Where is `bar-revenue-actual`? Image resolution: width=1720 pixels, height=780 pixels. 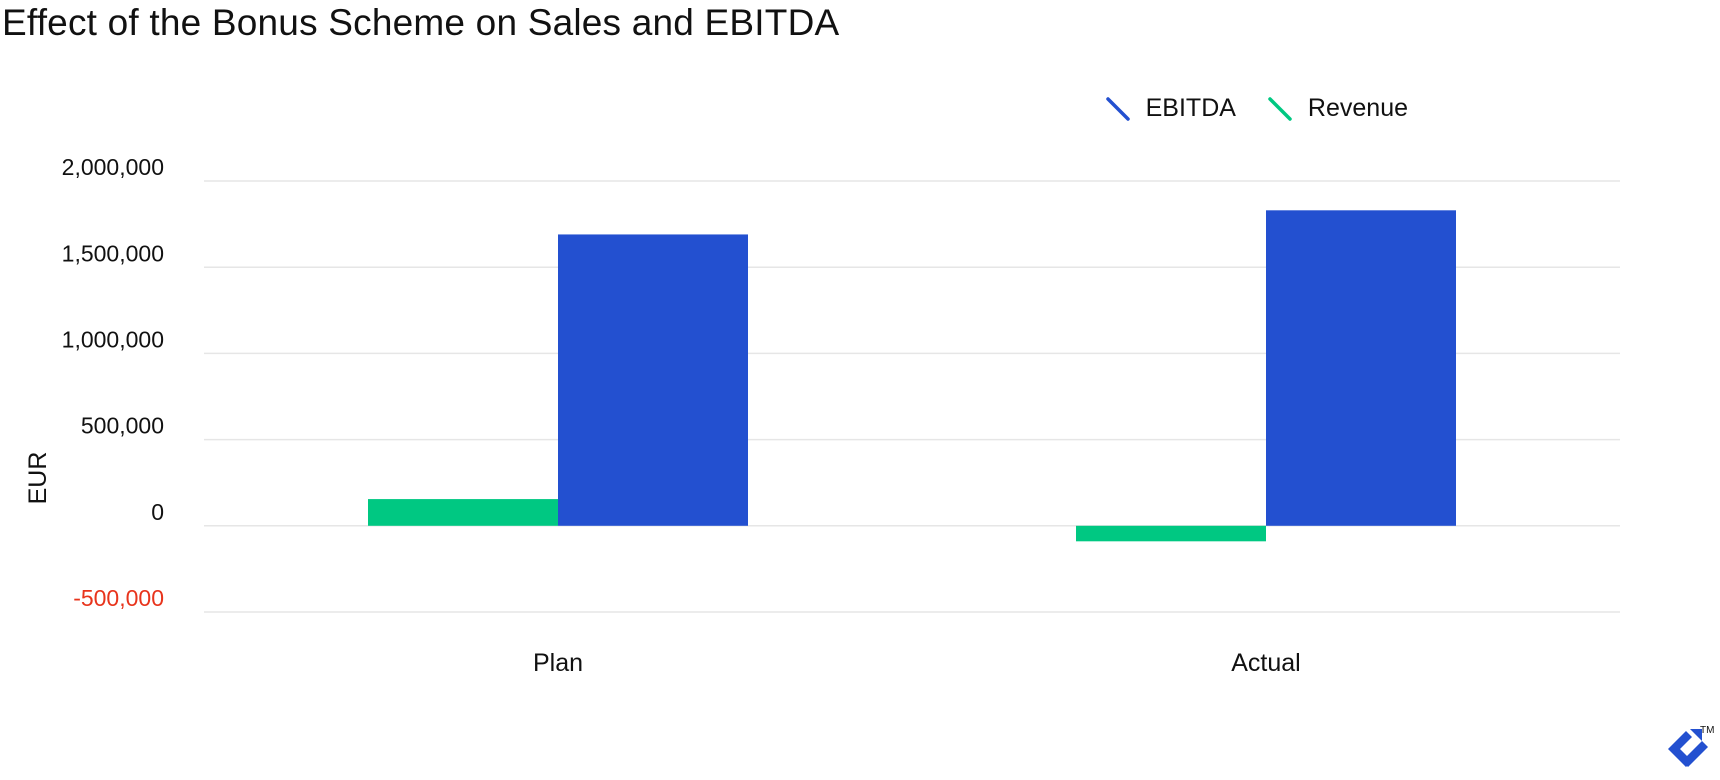 bar-revenue-actual is located at coordinates (1171, 533).